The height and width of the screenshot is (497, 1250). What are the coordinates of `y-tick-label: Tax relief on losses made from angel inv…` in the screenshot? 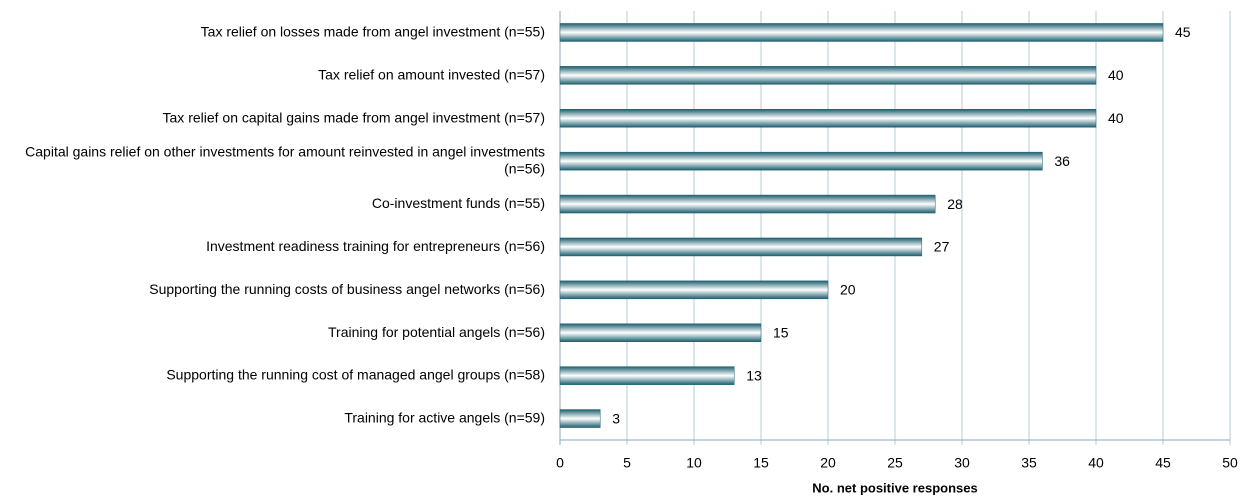 It's located at (373, 31).